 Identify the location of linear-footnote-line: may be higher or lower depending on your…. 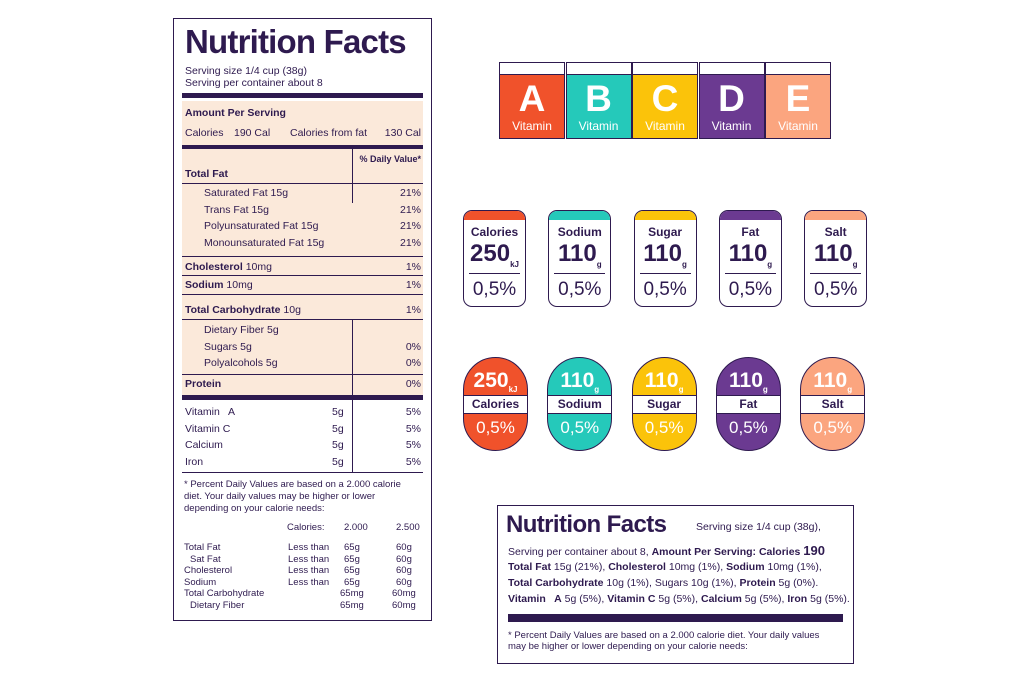
(628, 646).